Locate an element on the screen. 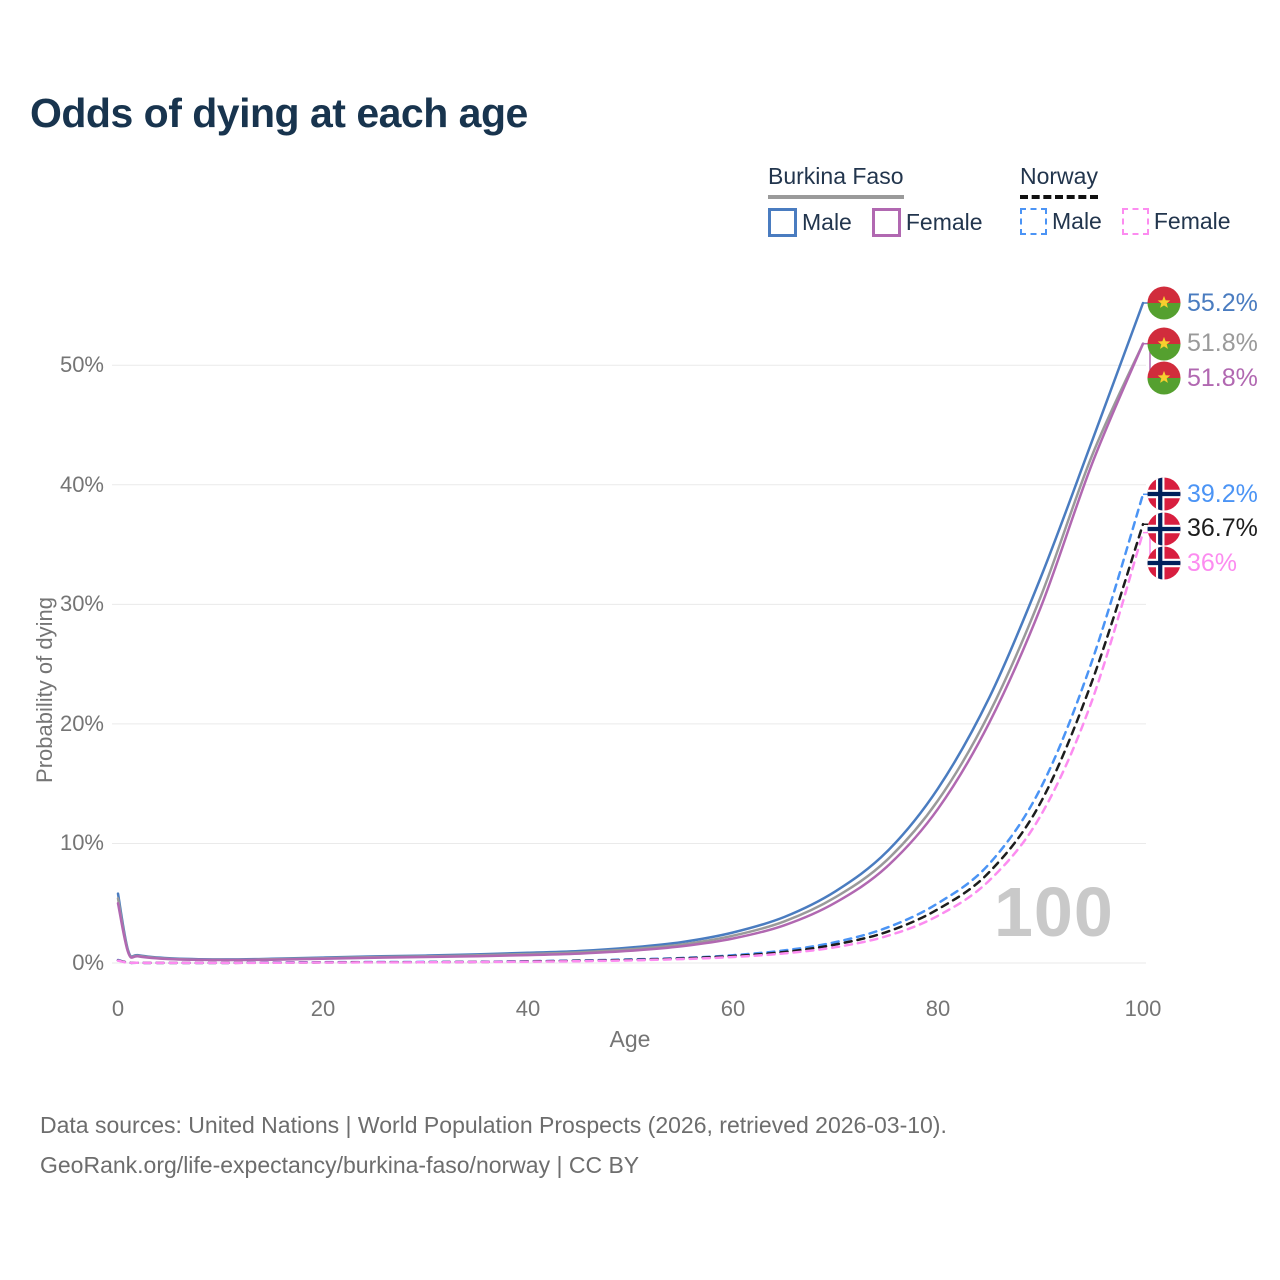 Image resolution: width=1280 pixels, height=1280 pixels. end-label-row-norway-female: 36% is located at coordinates (1192, 563).